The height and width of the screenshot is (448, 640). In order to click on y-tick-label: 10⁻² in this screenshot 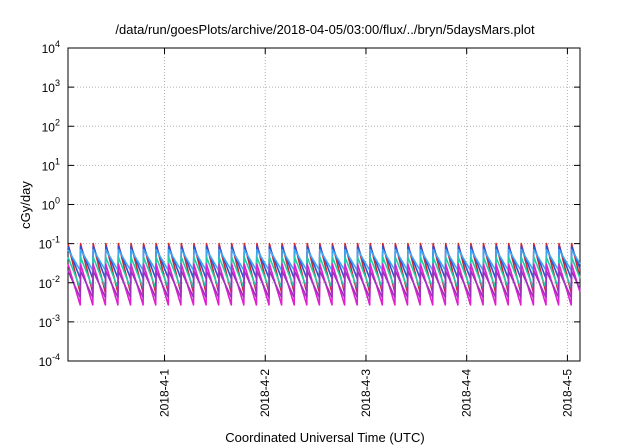, I will do `click(49, 282)`.